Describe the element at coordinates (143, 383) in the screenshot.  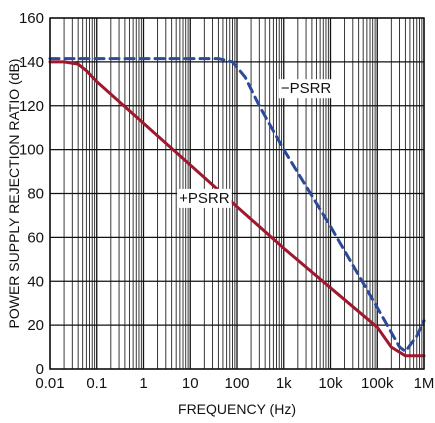
I see `x-tick-label: 1` at that location.